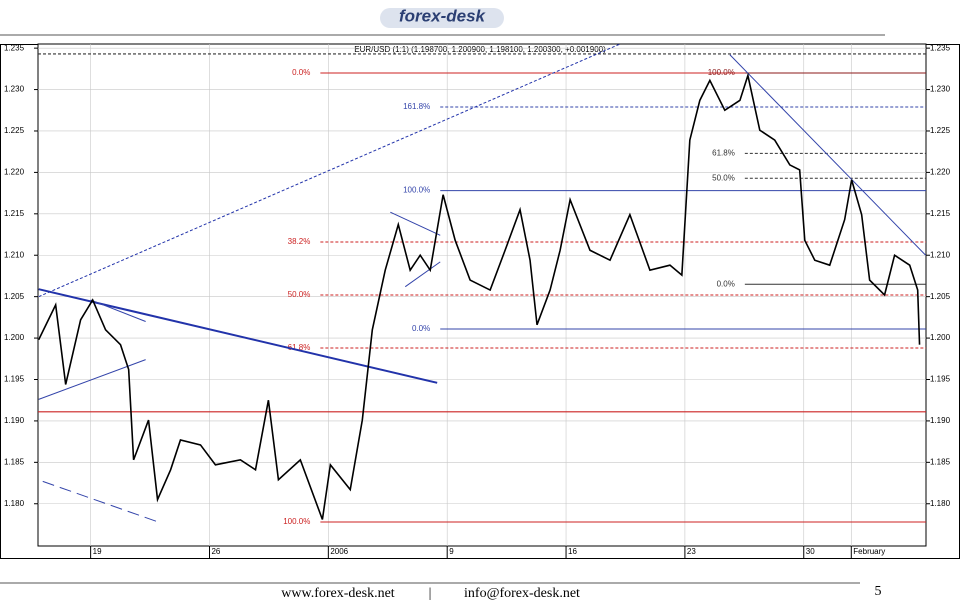 Image resolution: width=960 pixels, height=607 pixels. Describe the element at coordinates (14, 337) in the screenshot. I see `y-tick-label: 1.200` at that location.